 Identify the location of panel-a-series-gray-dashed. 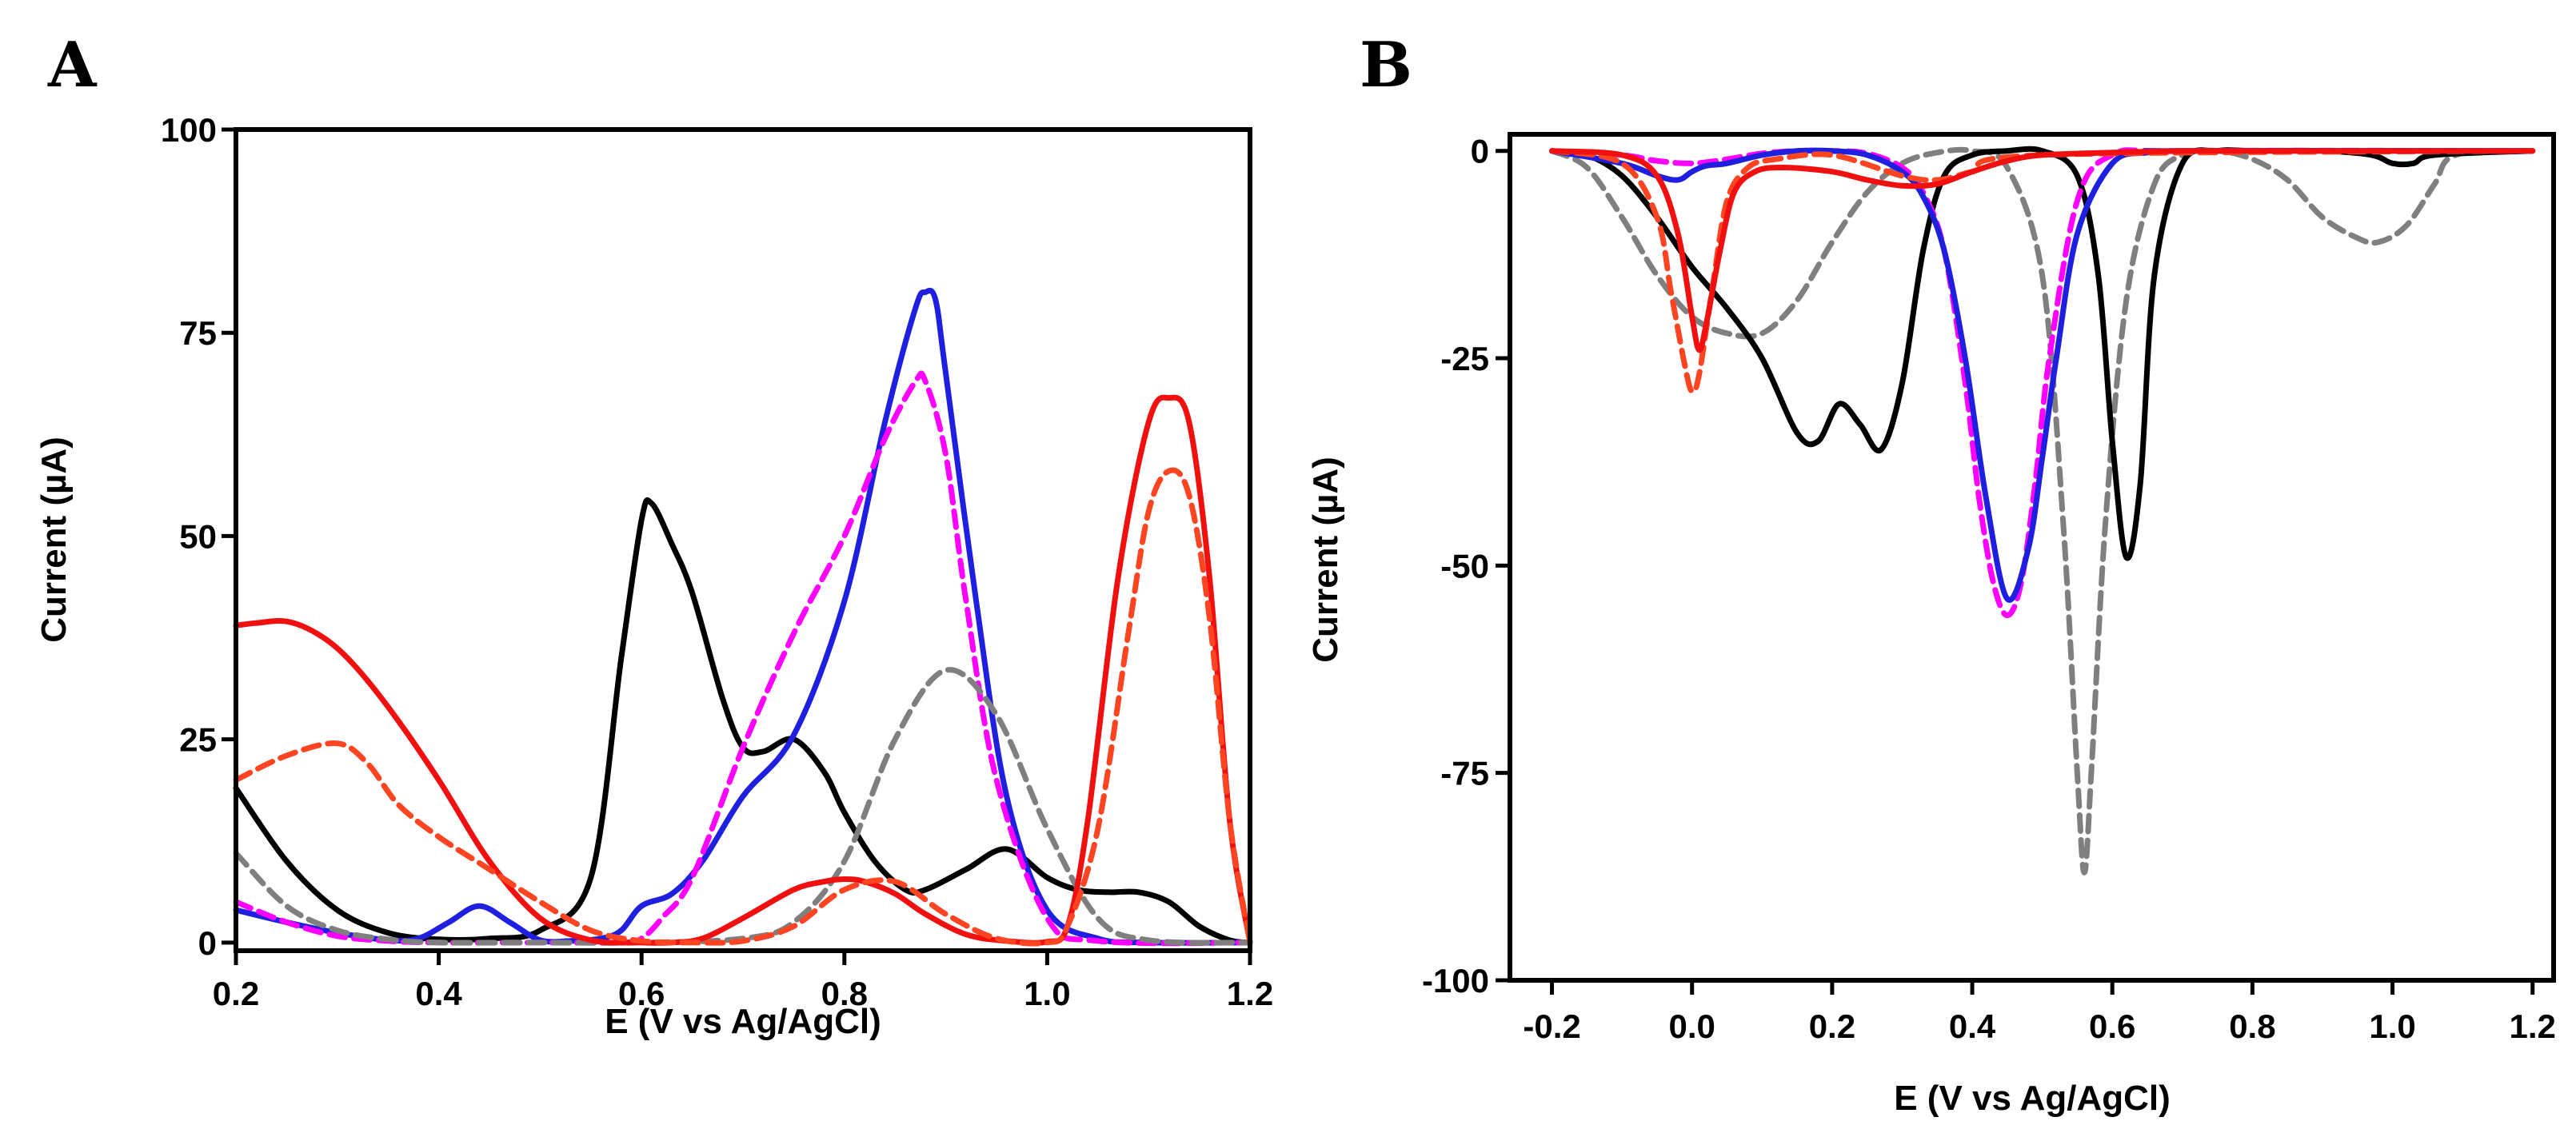
(743, 806).